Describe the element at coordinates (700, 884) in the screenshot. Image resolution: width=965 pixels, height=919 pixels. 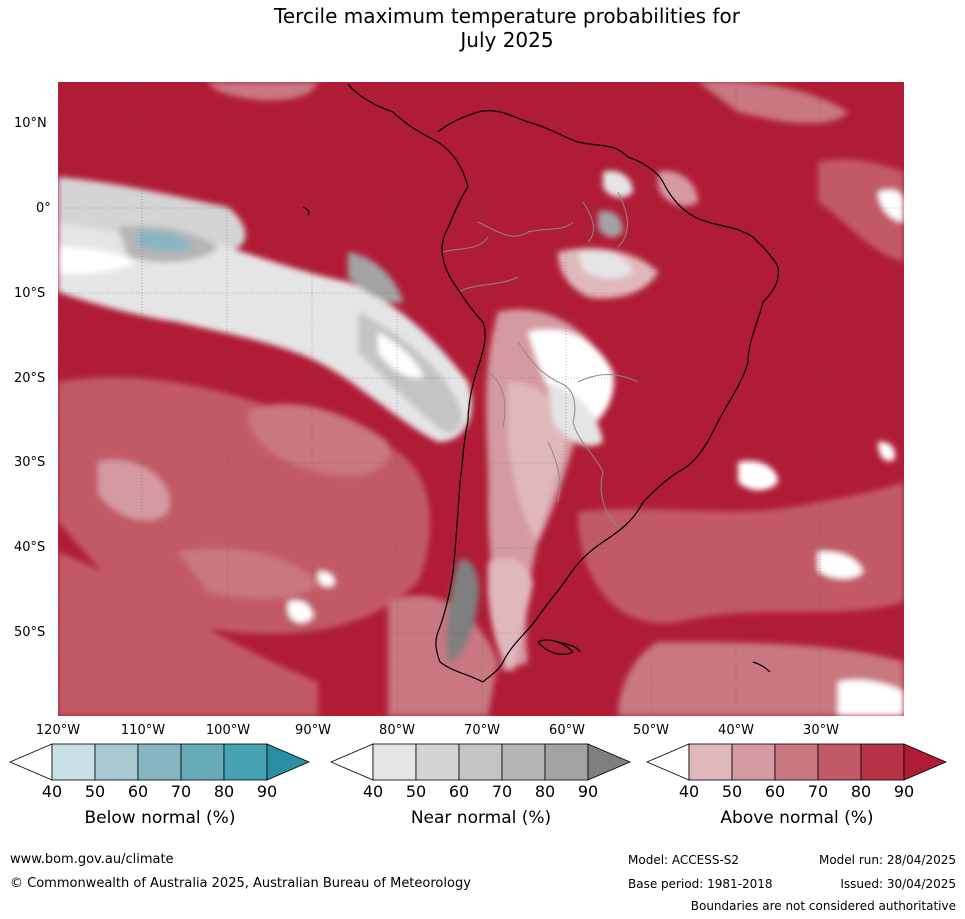
I see `footer-base-period: Base period: 1981-2018` at that location.